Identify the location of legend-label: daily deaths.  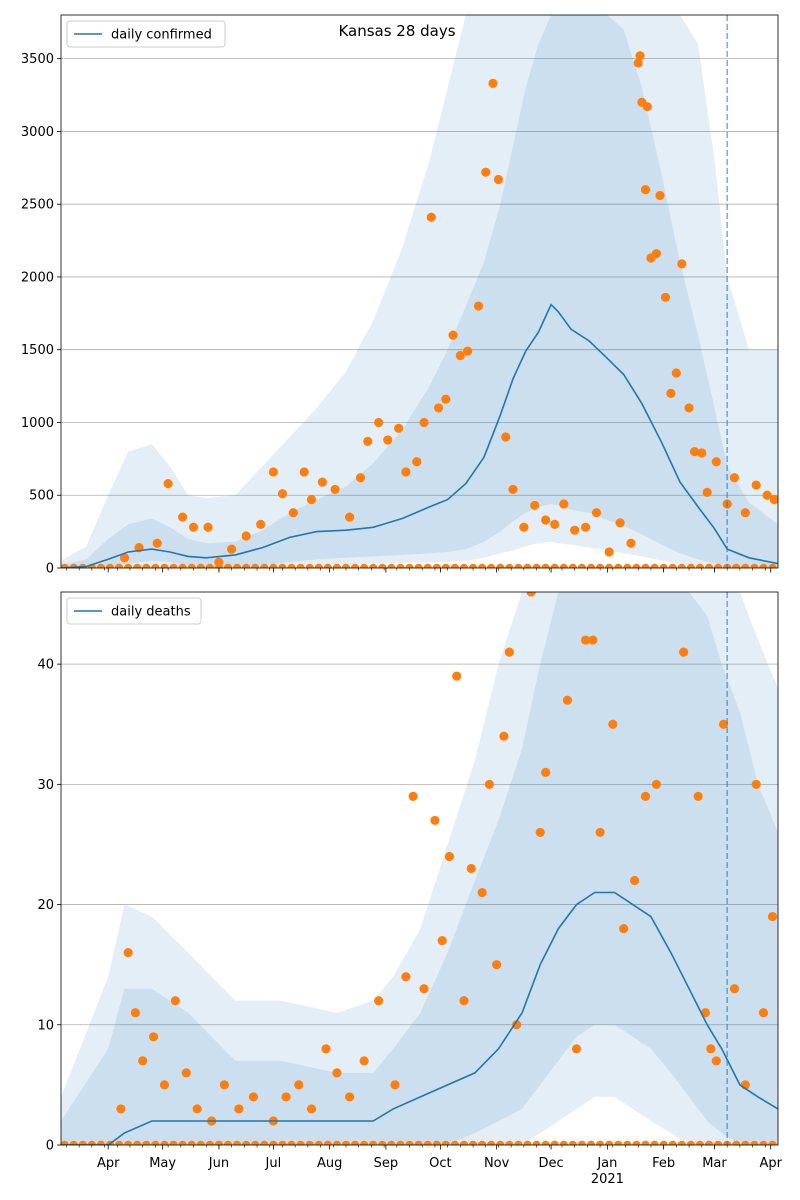
(151, 612).